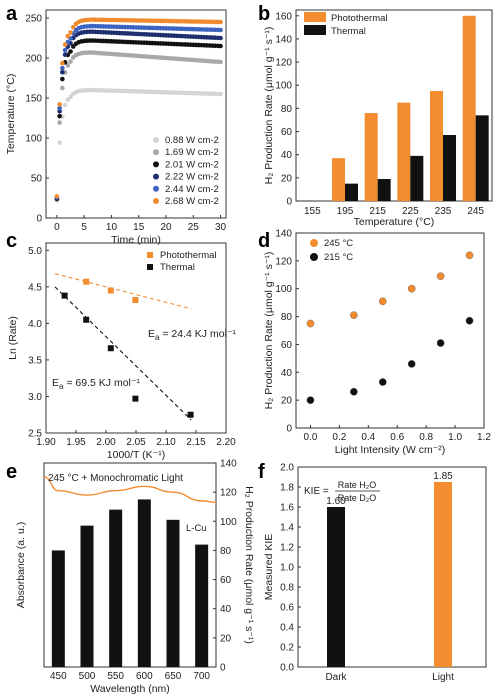  Describe the element at coordinates (226, 551) in the screenshot. I see `y-tick-label-right: 80` at that location.